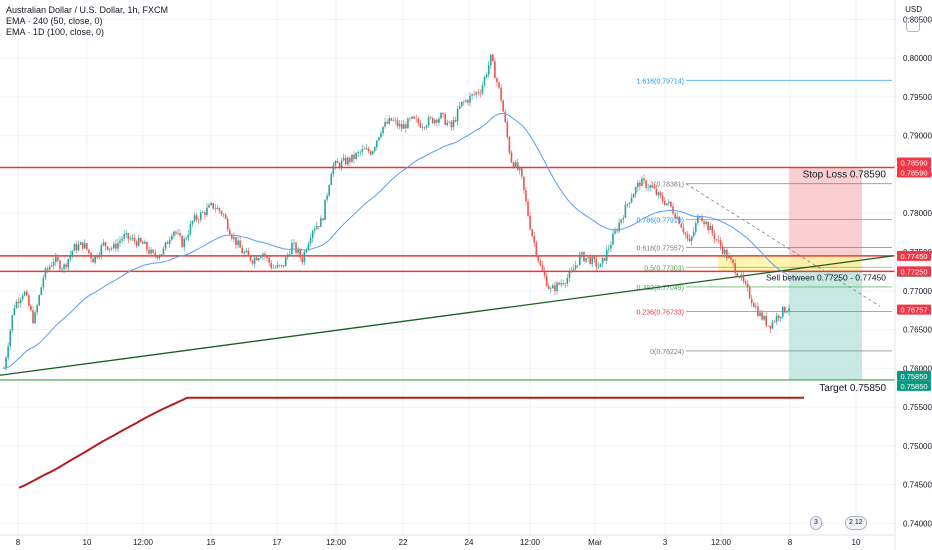  What do you see at coordinates (917, 58) in the screenshot?
I see `y-tick-label: 0.80000` at bounding box center [917, 58].